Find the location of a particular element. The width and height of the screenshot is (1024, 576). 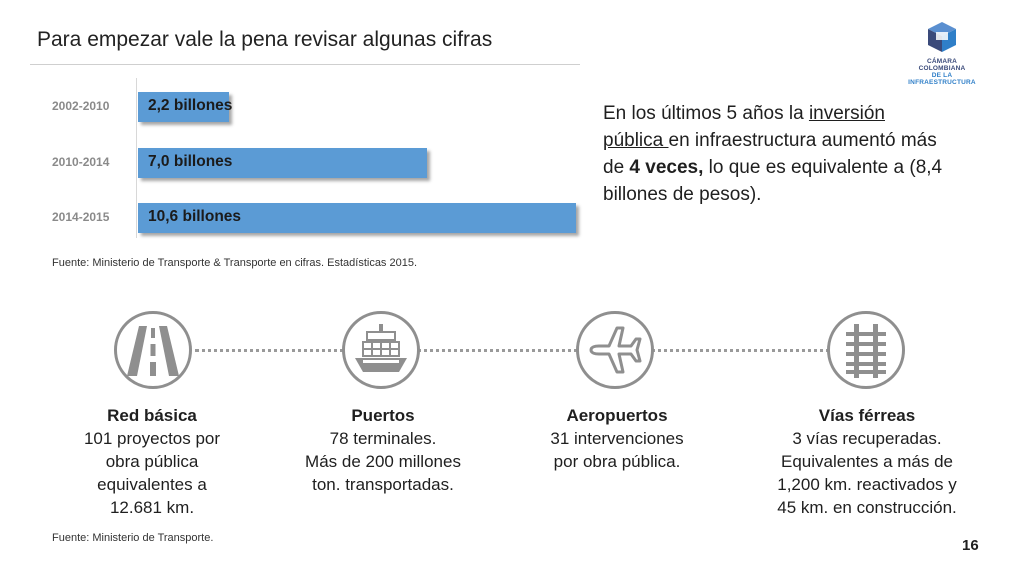

item-line: 3 vías recuperadas. is located at coordinates (867, 438).